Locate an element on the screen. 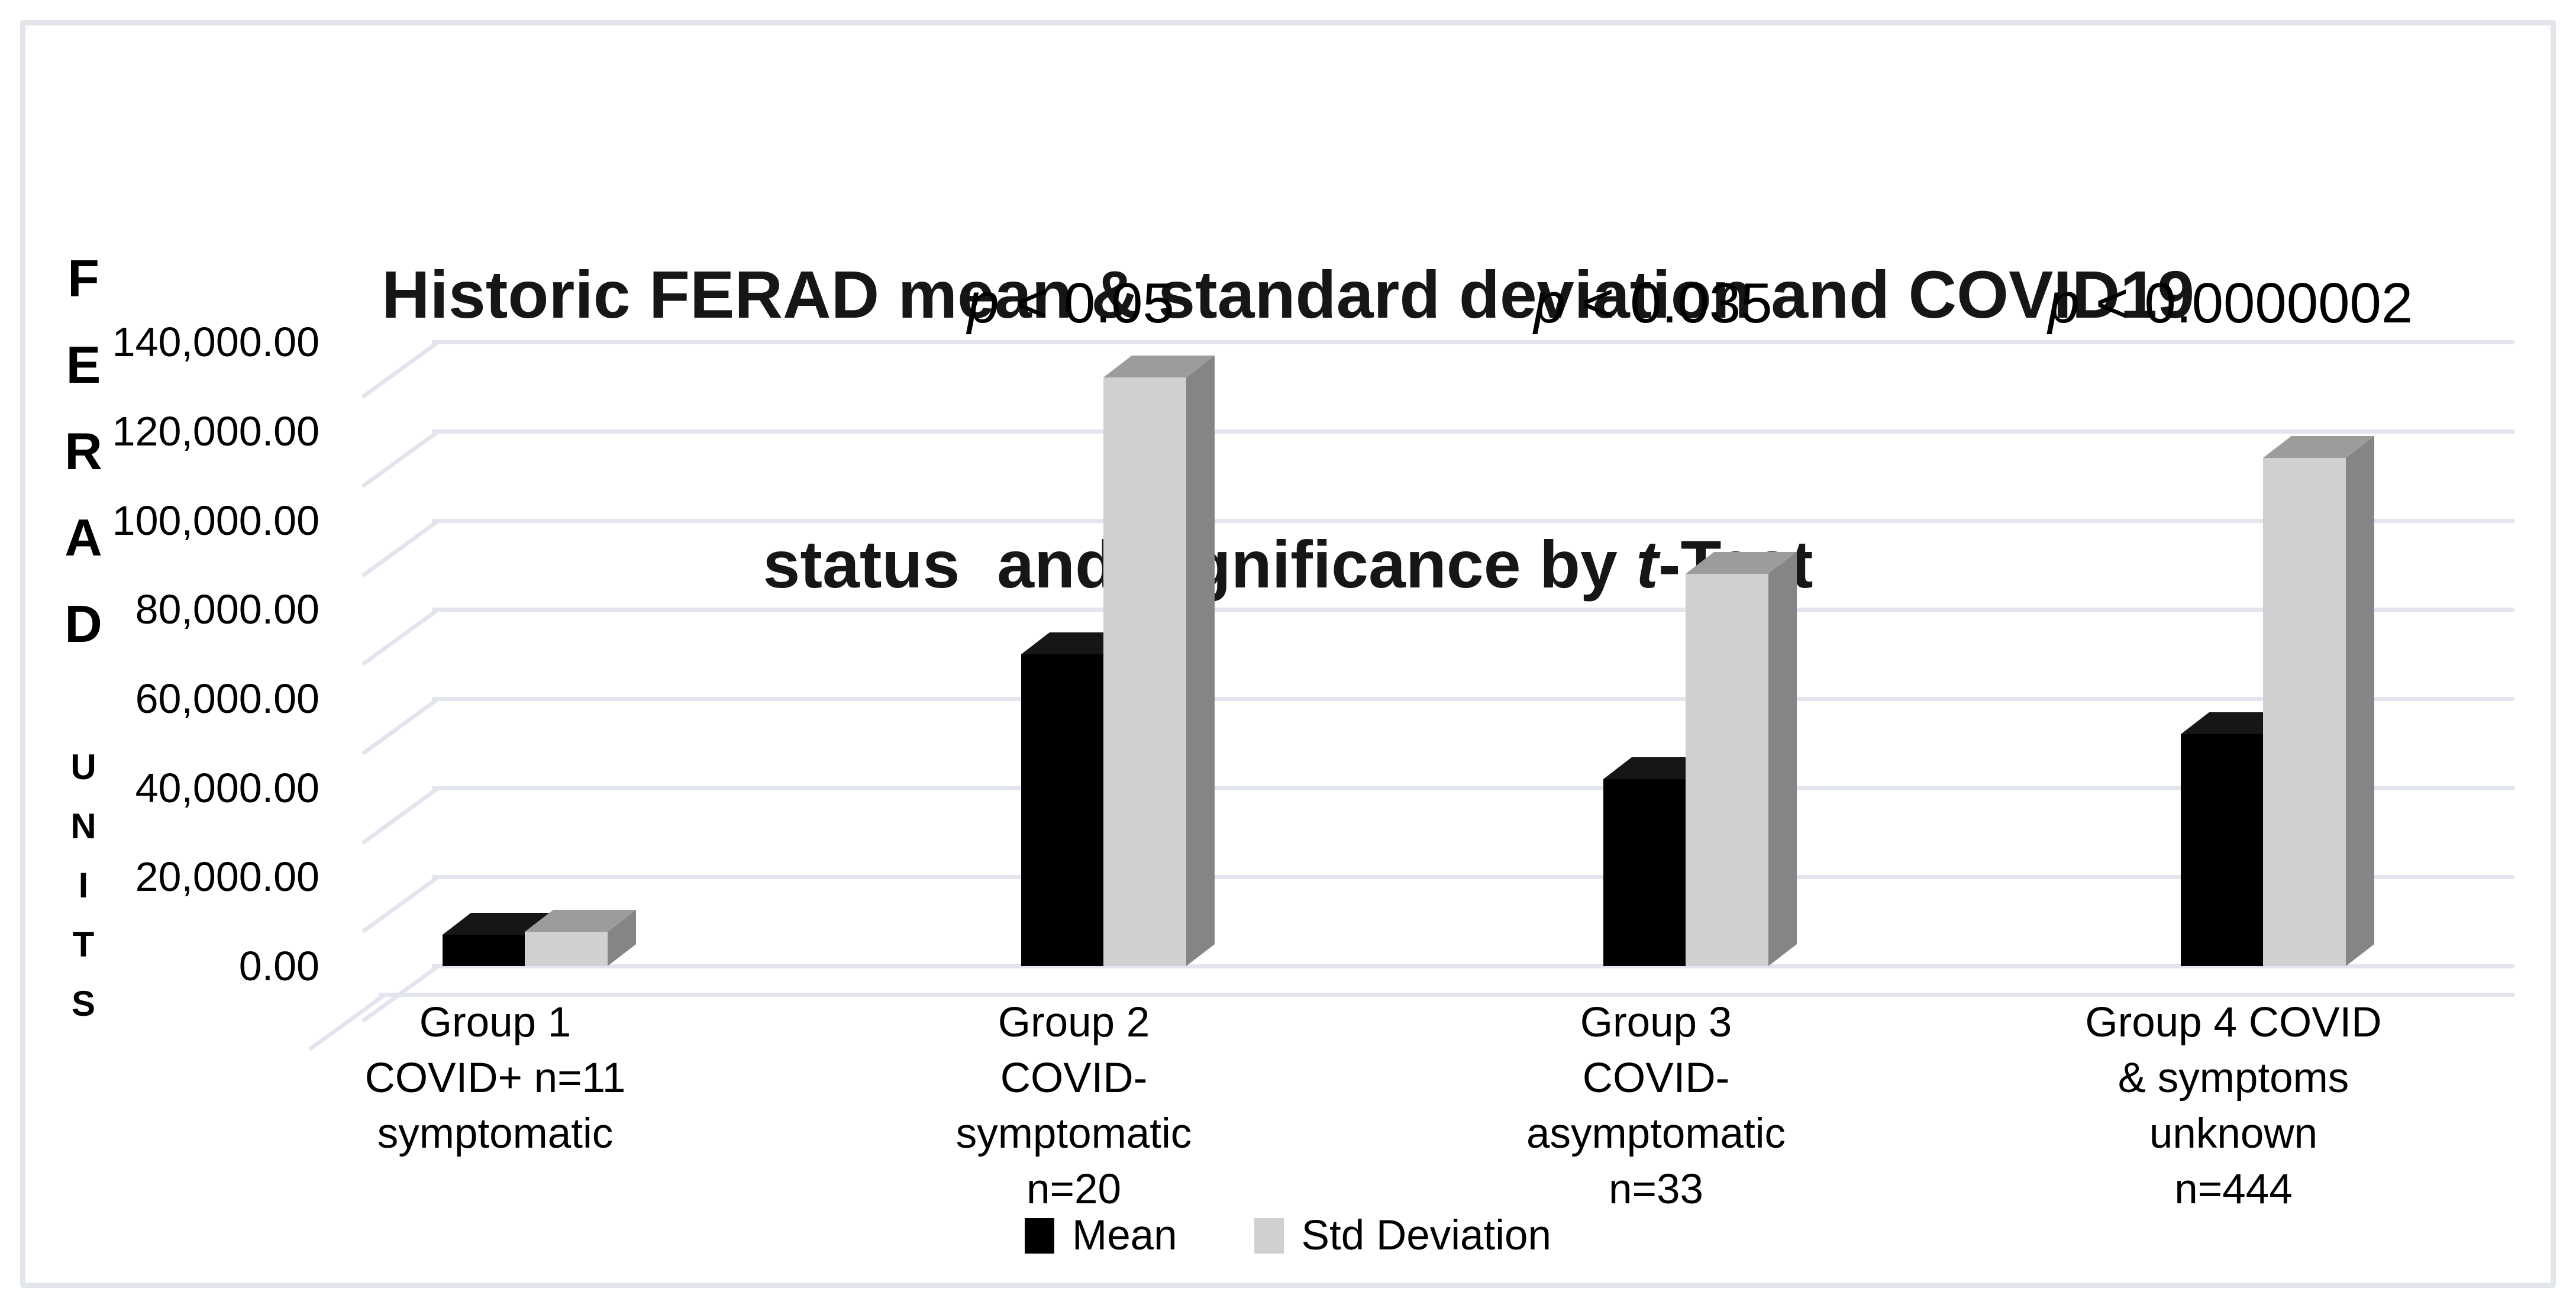  chart-title-line2: status and significance by t-Test is located at coordinates (1288, 564).